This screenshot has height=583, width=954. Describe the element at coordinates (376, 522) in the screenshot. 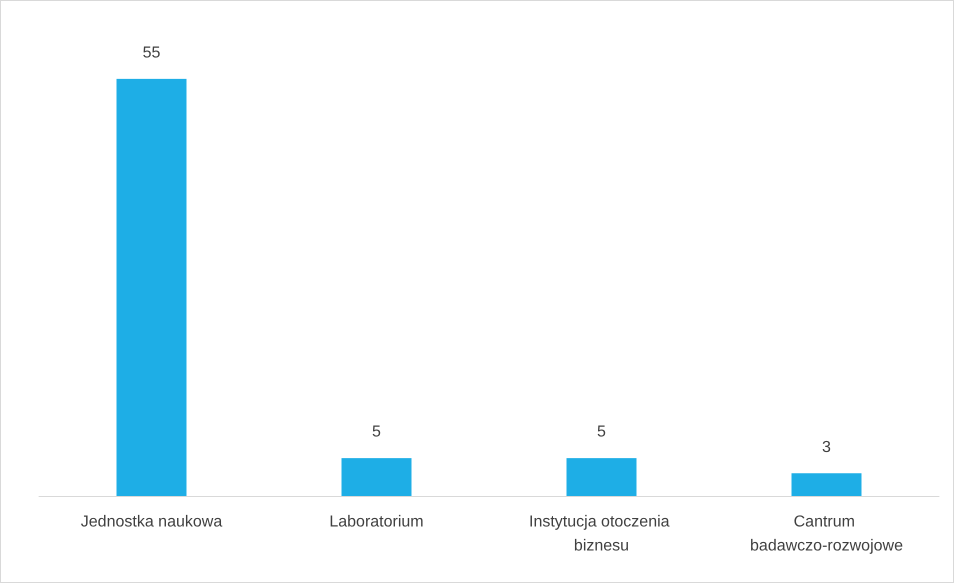

I see `x-tick-label: Laboratorium` at that location.